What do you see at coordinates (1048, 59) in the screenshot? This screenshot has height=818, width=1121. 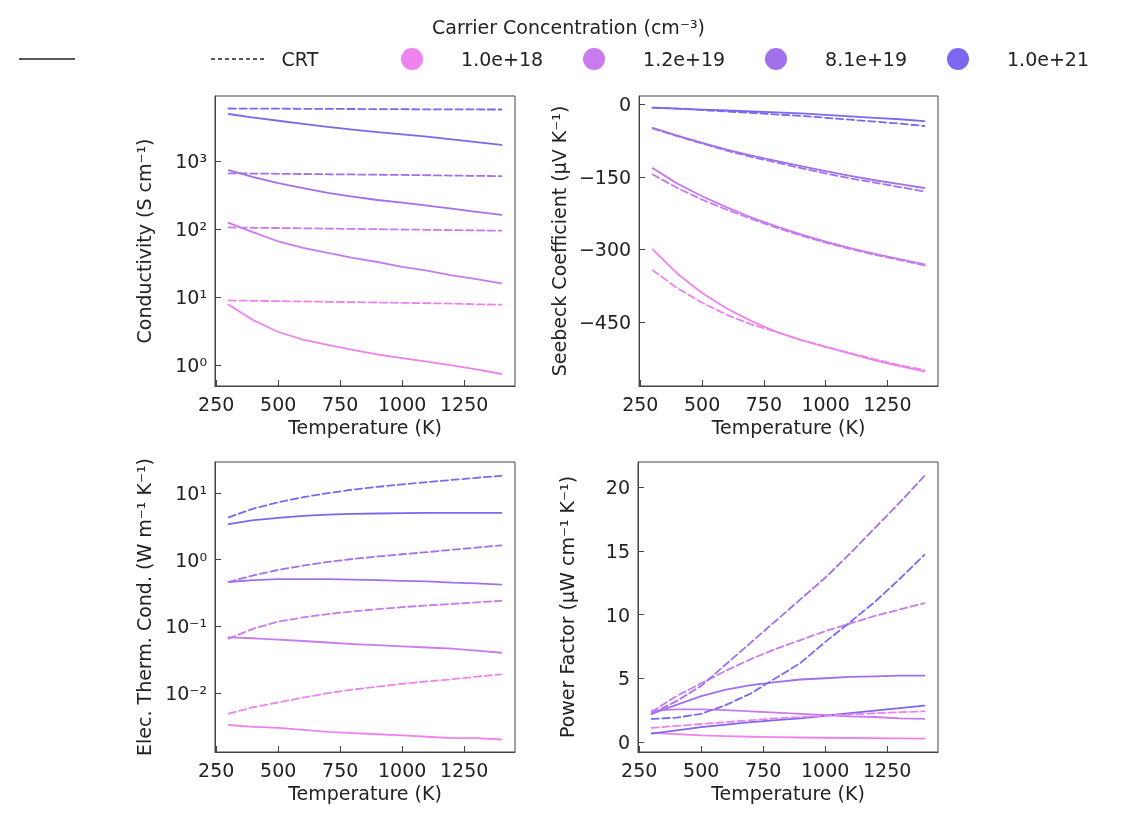 I see `legend-label: 1.0e+21` at bounding box center [1048, 59].